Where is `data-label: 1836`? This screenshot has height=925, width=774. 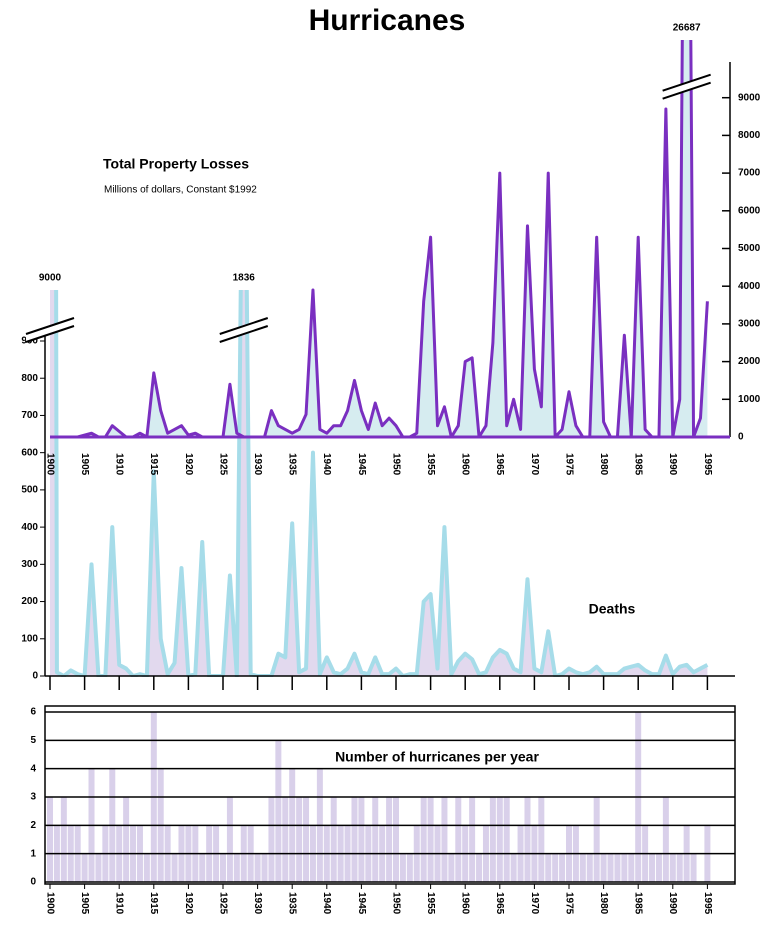 data-label: 1836 is located at coordinates (244, 278).